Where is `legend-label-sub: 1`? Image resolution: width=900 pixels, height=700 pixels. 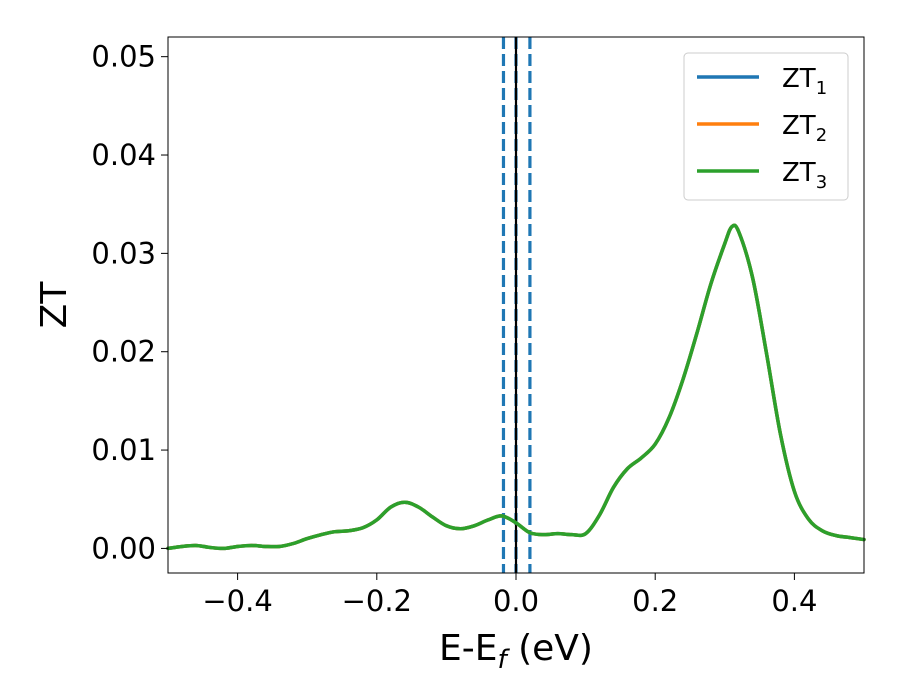 legend-label-sub: 1 is located at coordinates (821, 88).